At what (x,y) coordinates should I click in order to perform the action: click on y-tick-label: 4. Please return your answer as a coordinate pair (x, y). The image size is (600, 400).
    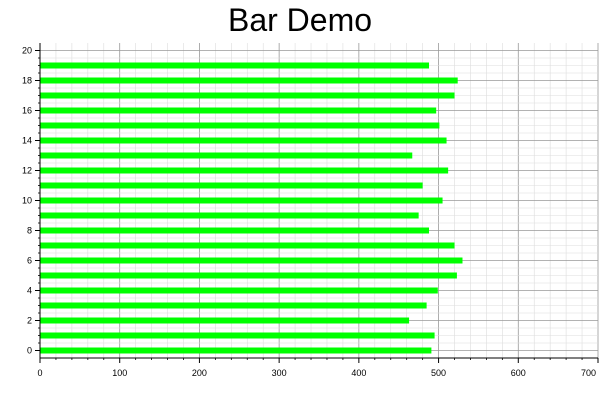
    Looking at the image, I should click on (29, 291).